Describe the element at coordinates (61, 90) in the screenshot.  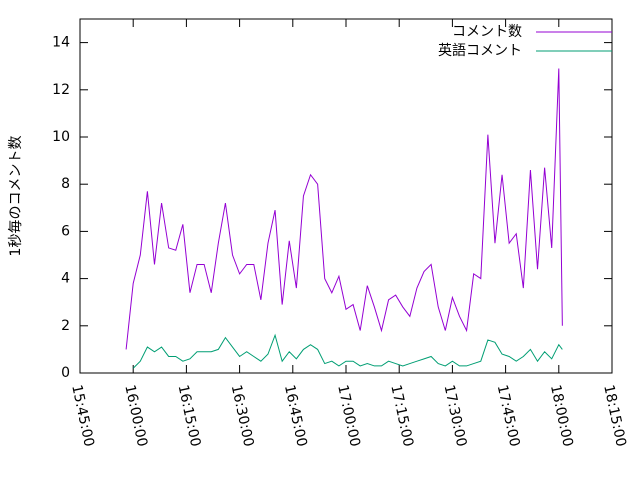
I see `y-tick-label: 12` at that location.